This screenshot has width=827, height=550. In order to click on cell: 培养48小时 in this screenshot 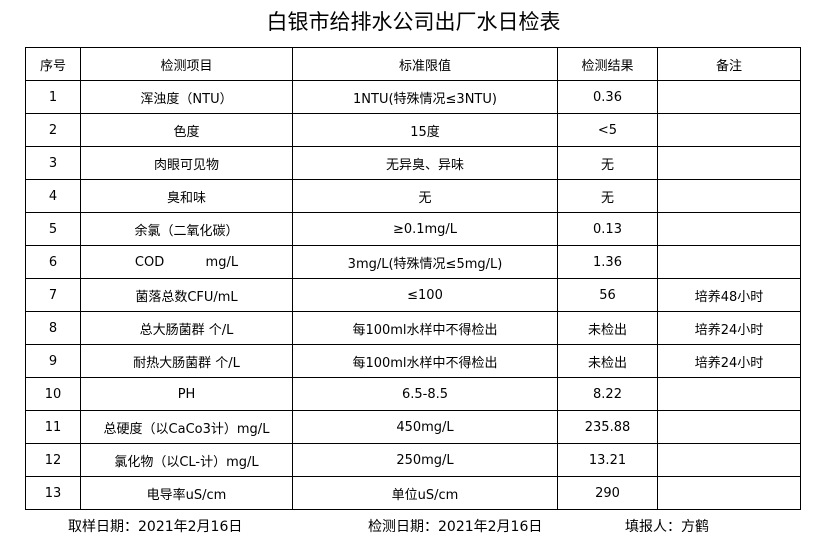, I will do `click(729, 295)`.